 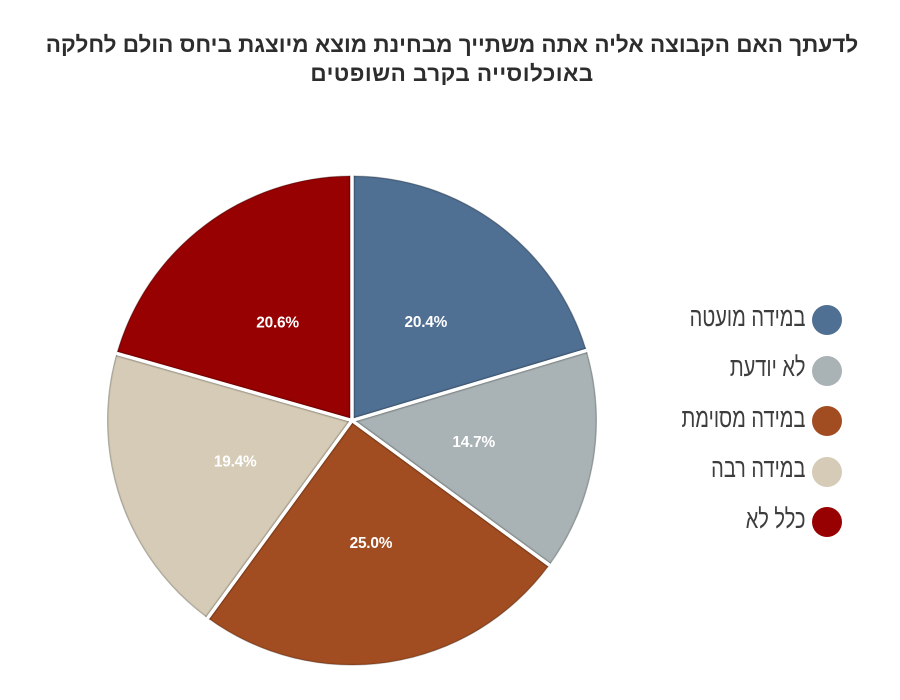 I want to click on svg-text: 14.7%, so click(x=473, y=442).